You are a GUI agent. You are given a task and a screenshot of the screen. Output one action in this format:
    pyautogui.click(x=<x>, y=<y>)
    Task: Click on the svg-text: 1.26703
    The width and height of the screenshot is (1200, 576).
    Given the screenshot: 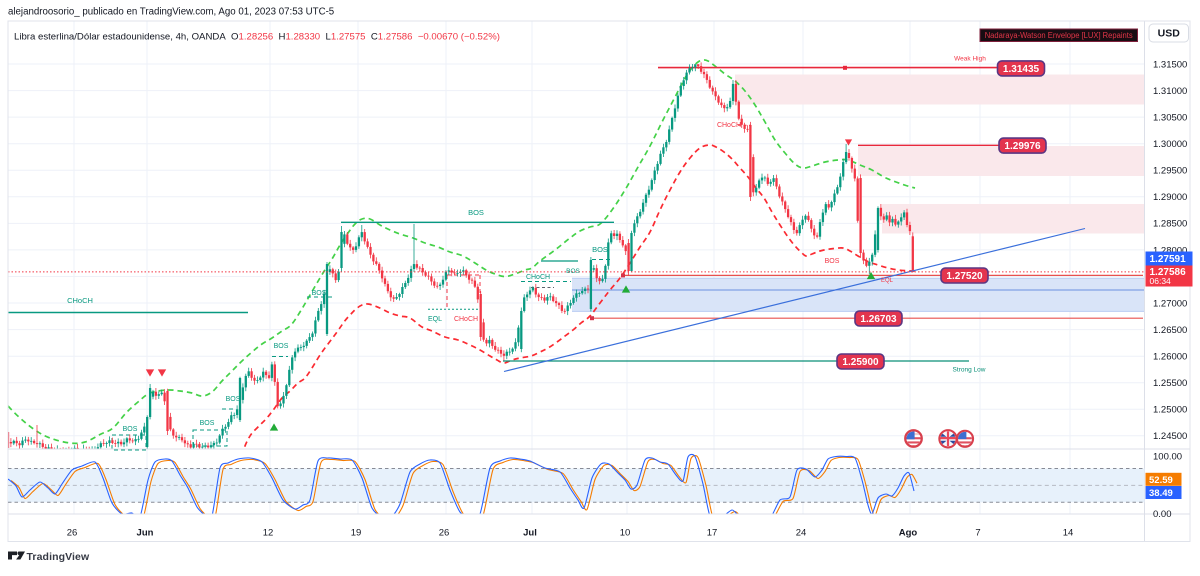 What is the action you would take?
    pyautogui.click(x=878, y=319)
    